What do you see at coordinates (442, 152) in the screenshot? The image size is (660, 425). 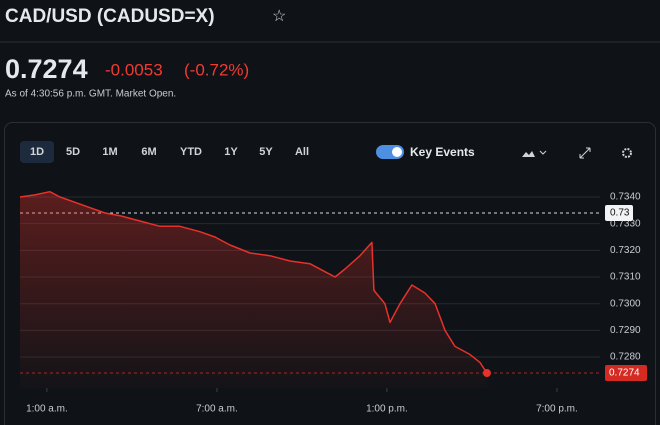 I see `toggle-label: Key Events` at bounding box center [442, 152].